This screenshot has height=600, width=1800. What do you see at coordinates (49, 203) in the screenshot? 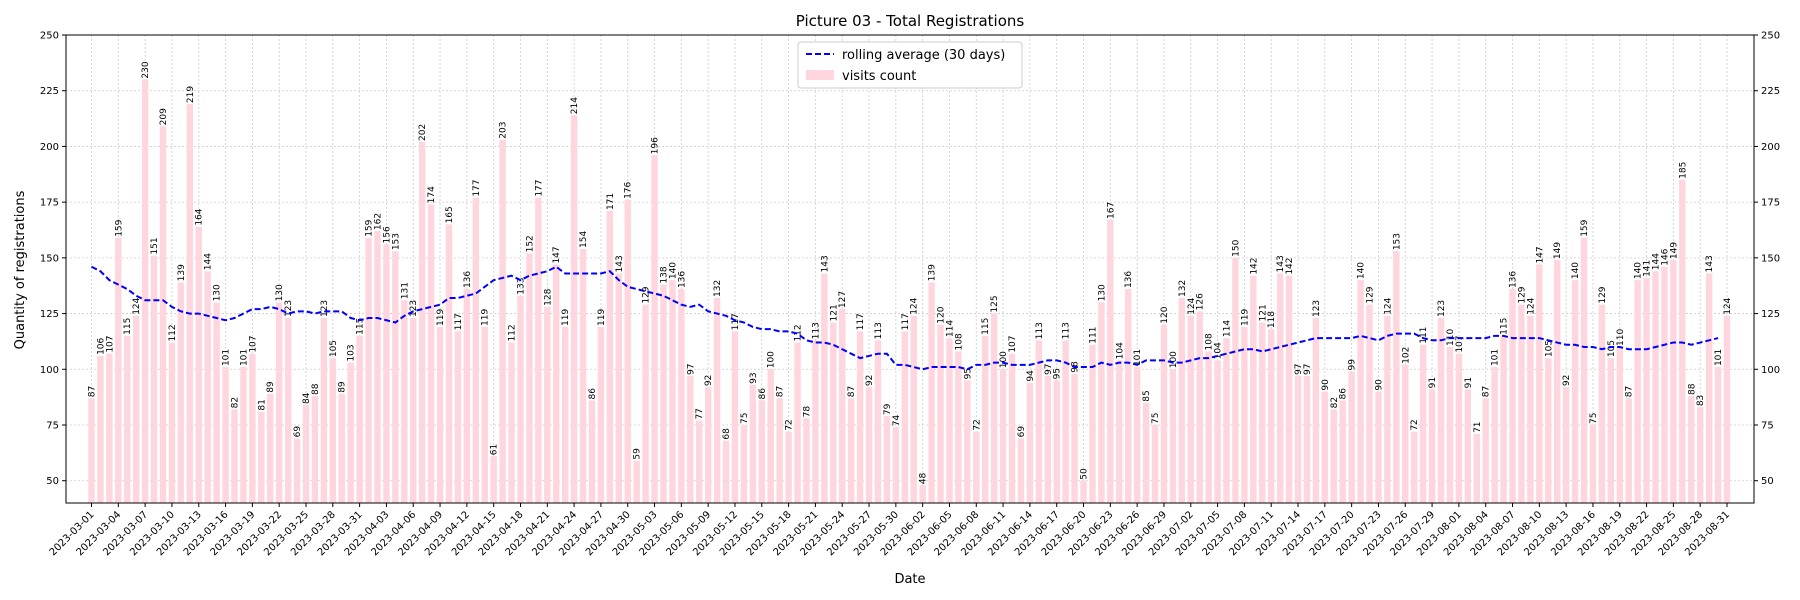
I see `y-tick-label-left: 175` at bounding box center [49, 203].